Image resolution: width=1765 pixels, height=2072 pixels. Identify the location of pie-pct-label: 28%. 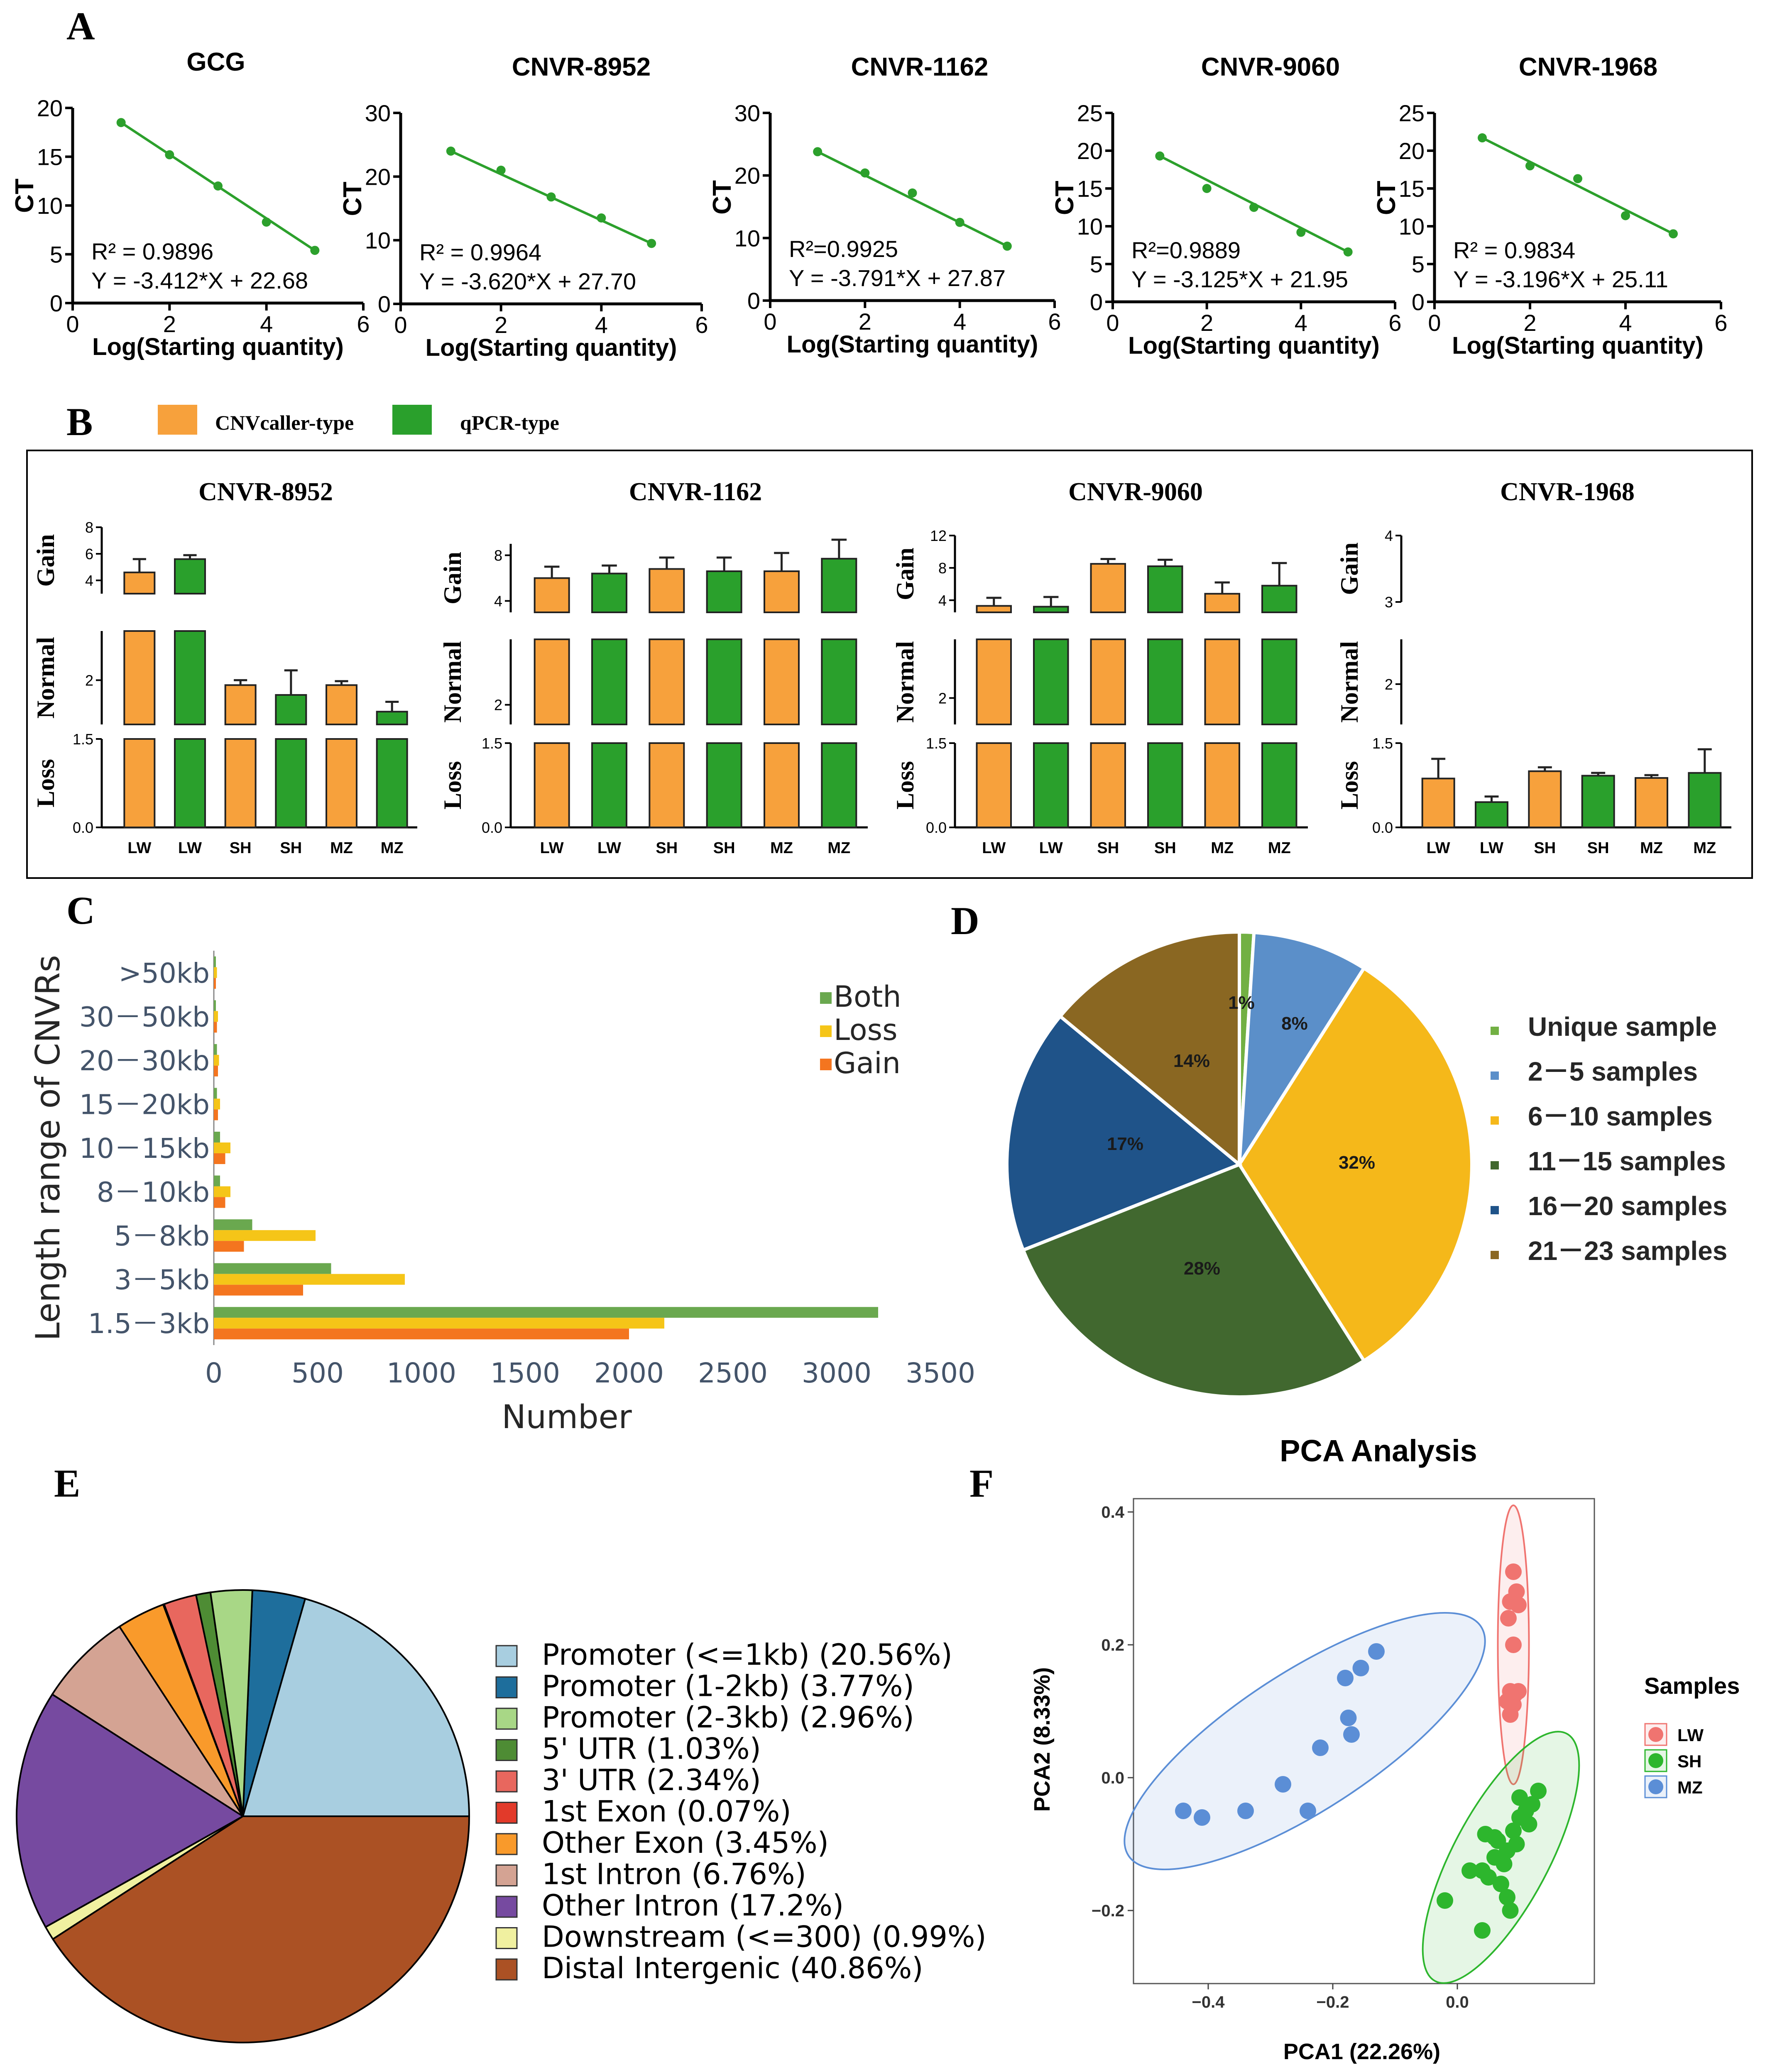
(1202, 1268).